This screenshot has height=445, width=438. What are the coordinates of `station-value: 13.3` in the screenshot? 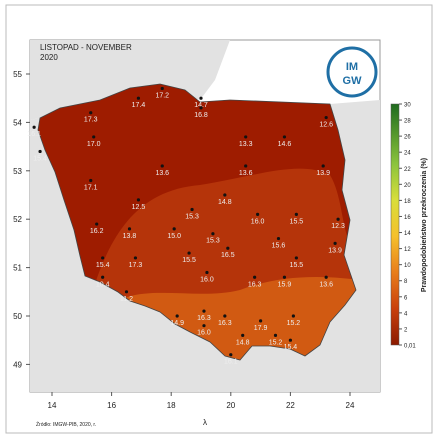 It's located at (246, 144).